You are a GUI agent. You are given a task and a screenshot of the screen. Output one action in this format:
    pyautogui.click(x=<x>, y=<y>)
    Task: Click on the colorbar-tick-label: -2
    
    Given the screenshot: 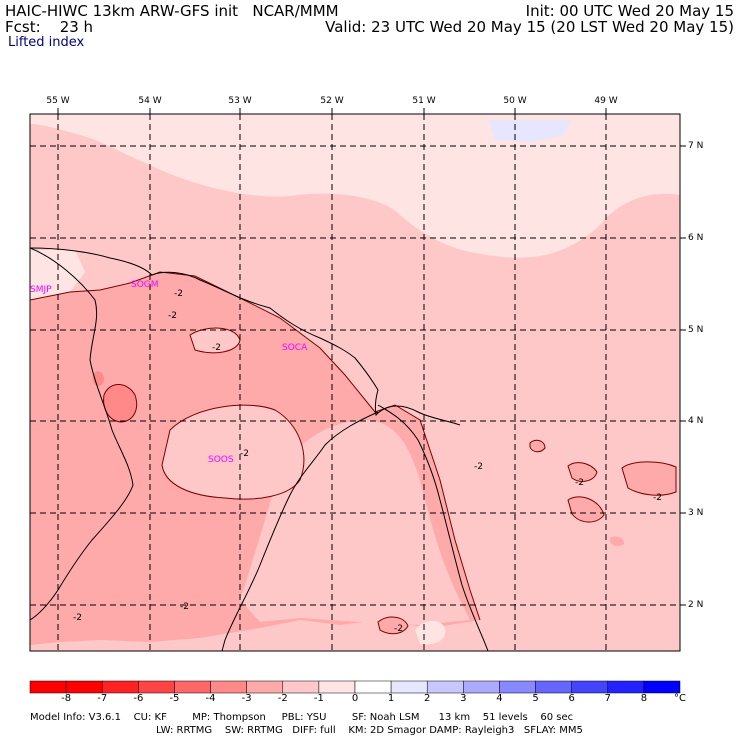 What is the action you would take?
    pyautogui.click(x=282, y=698)
    